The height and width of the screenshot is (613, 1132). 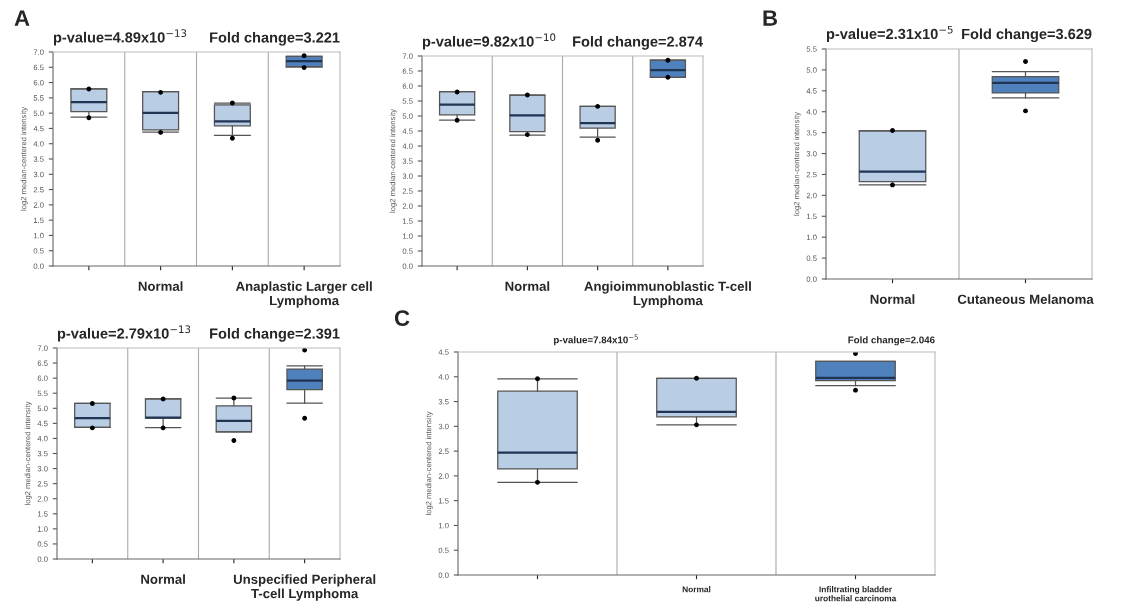 I want to click on chart-subtitle: Fold change=2.046, so click(x=891, y=341).